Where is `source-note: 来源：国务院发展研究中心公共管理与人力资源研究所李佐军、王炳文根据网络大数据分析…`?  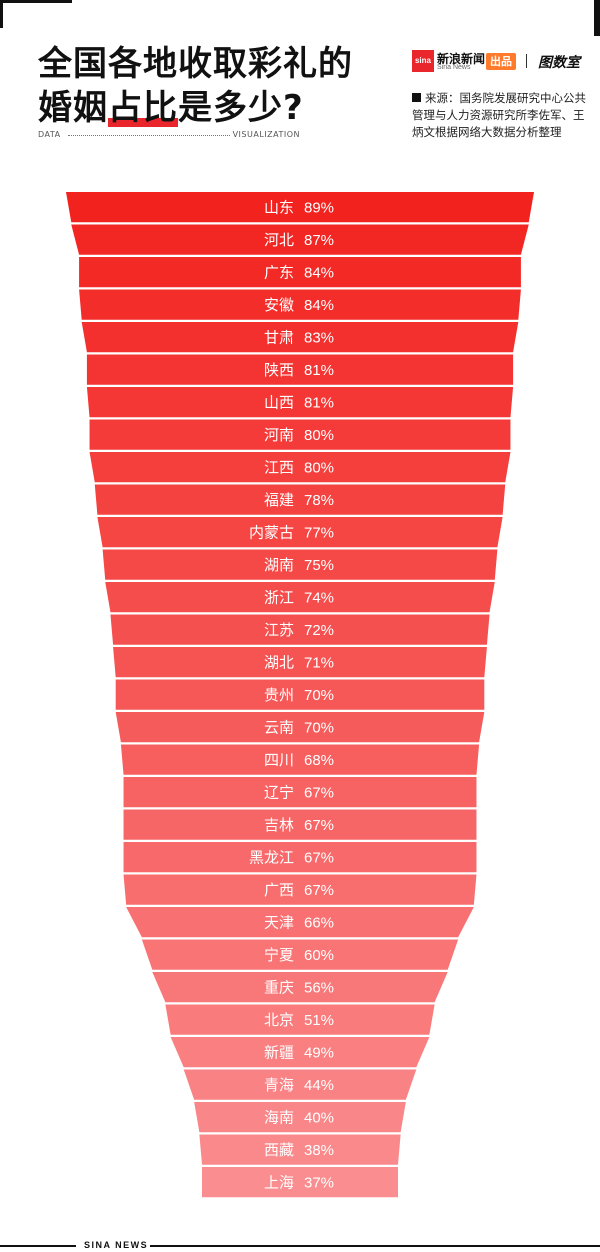
source-note: 来源：国务院发展研究中心公共管理与人力资源研究所李佐军、王炳文根据网络大数据分析… is located at coordinates (502, 115).